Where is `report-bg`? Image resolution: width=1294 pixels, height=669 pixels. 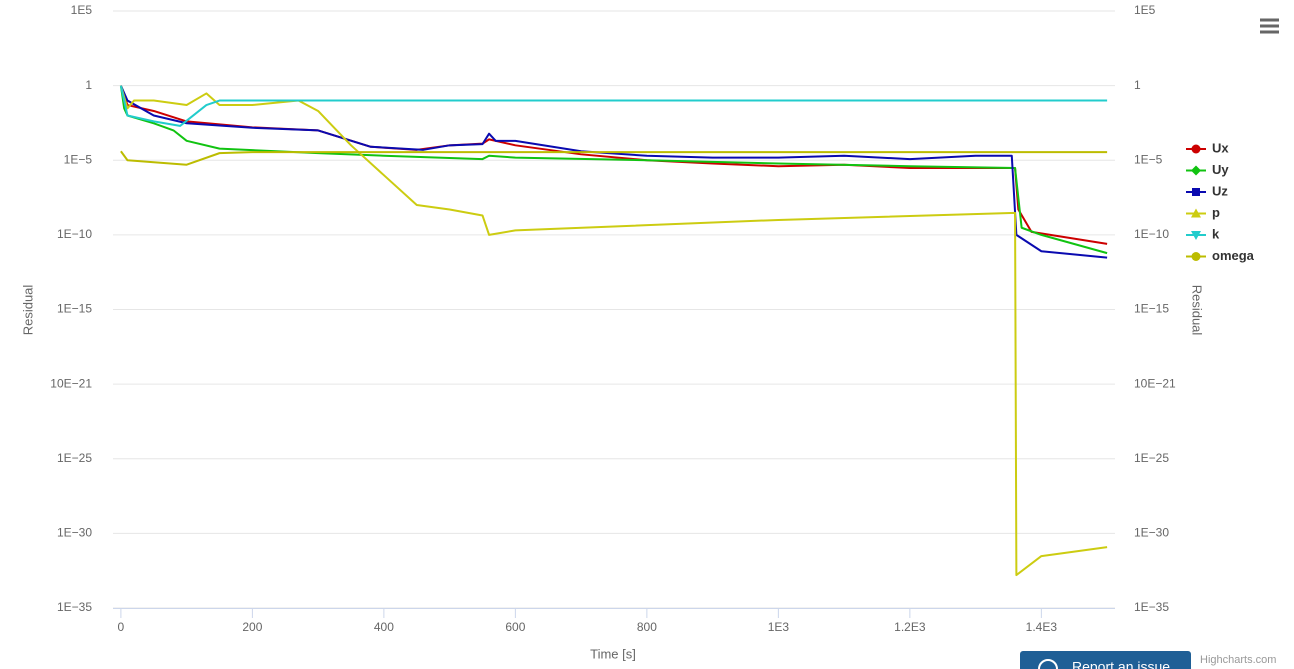
report-bg is located at coordinates (1105, 660).